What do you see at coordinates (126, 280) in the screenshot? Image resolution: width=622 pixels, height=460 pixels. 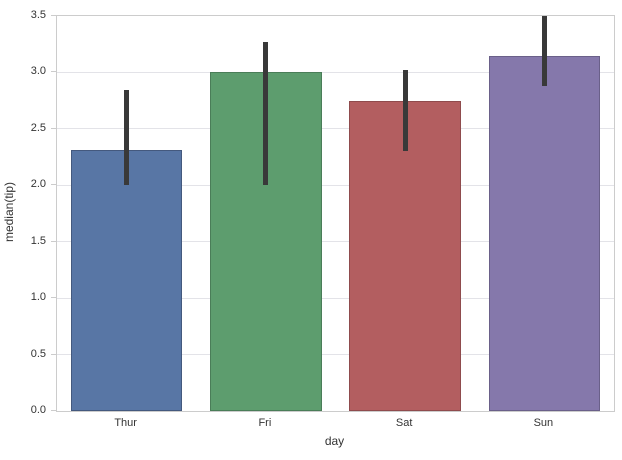 I see `bar-thur` at bounding box center [126, 280].